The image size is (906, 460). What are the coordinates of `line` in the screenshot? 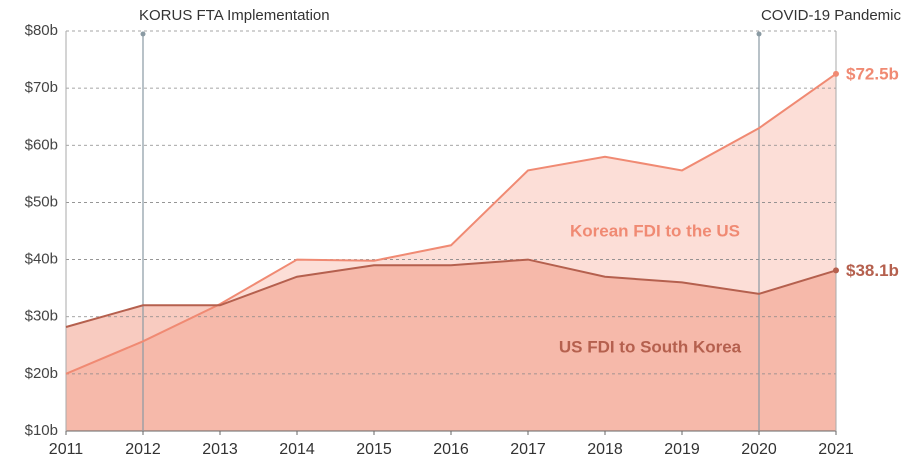 It's located at (451, 293).